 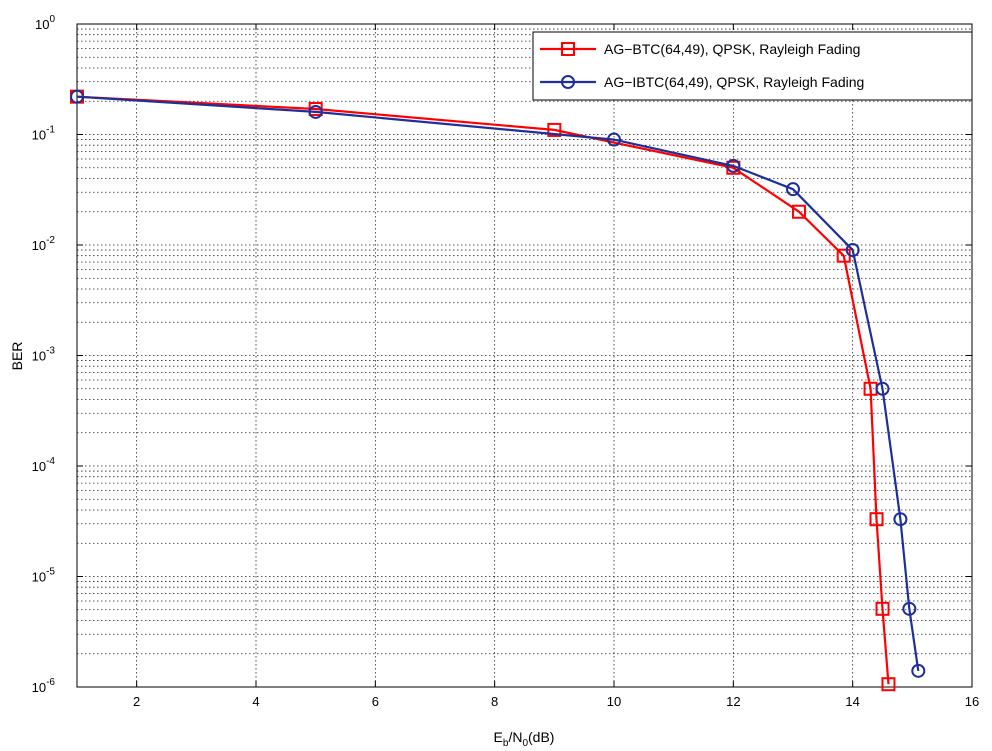 What do you see at coordinates (44, 686) in the screenshot?
I see `y-tick-label: 10⁻⁶` at bounding box center [44, 686].